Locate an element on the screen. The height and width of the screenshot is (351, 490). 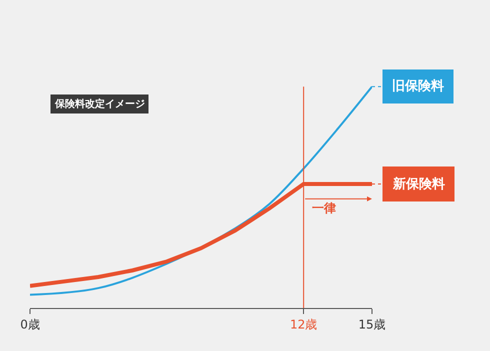
annotation: 一律 is located at coordinates (324, 208).